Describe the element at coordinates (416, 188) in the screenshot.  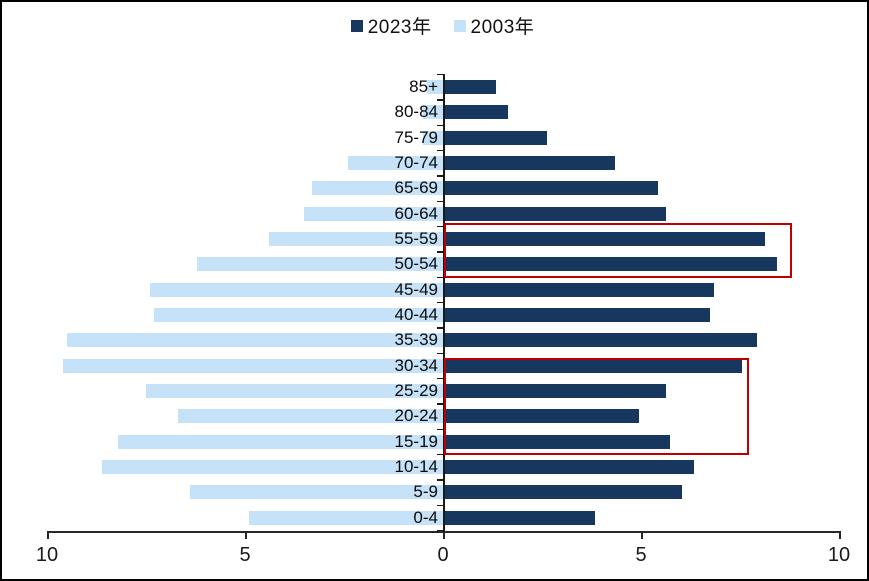
I see `category-label-65-69: 65-69` at that location.